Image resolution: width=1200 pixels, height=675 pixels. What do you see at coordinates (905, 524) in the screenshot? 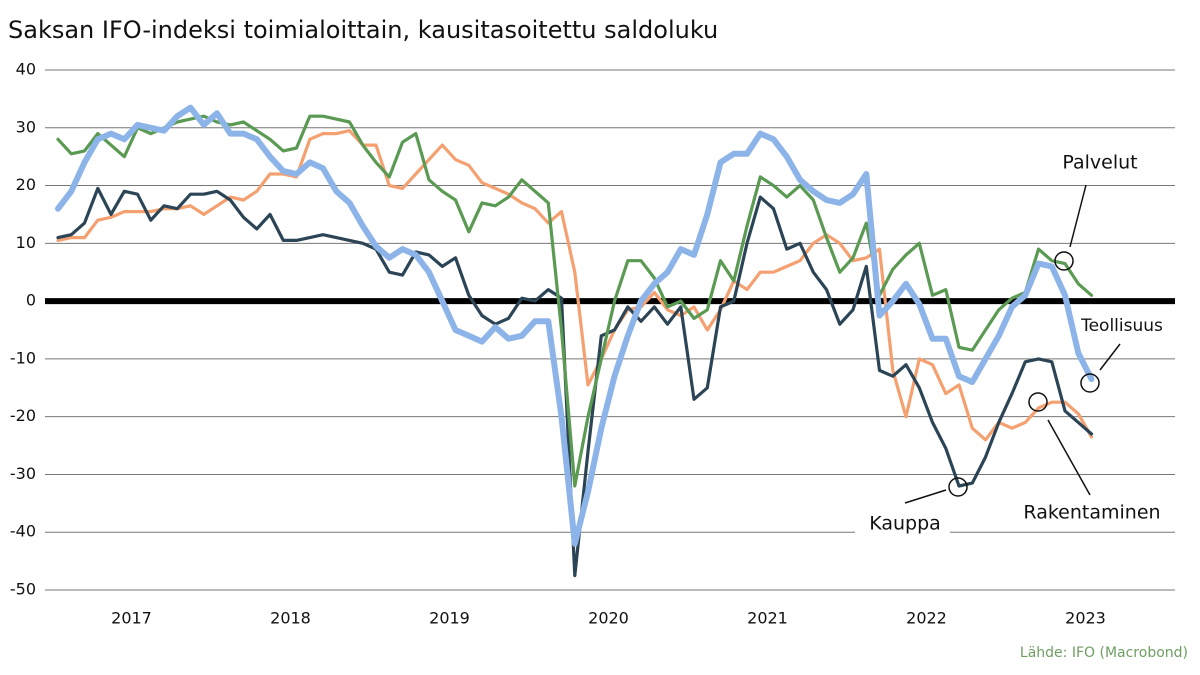
I see `series-label: Kauppa` at bounding box center [905, 524].